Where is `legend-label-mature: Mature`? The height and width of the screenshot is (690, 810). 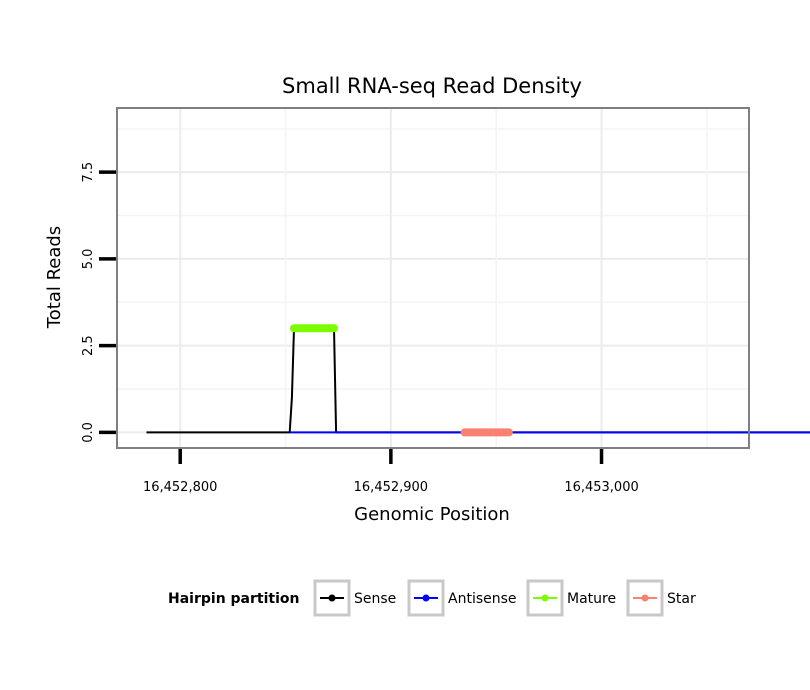 legend-label-mature: Mature is located at coordinates (591, 599).